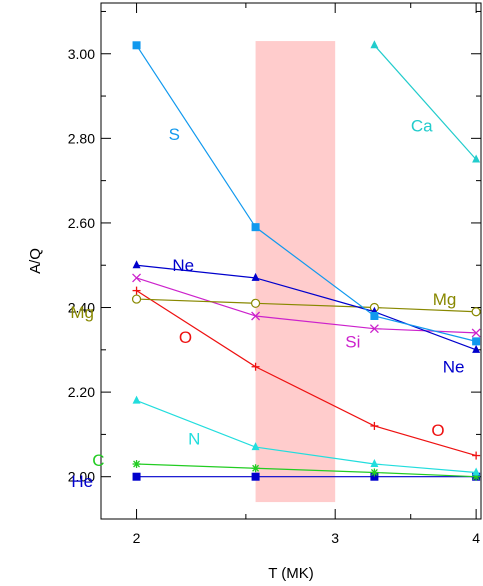 This screenshot has height=586, width=483. Describe the element at coordinates (81, 223) in the screenshot. I see `y-tick-label-3: 2.60` at that location.